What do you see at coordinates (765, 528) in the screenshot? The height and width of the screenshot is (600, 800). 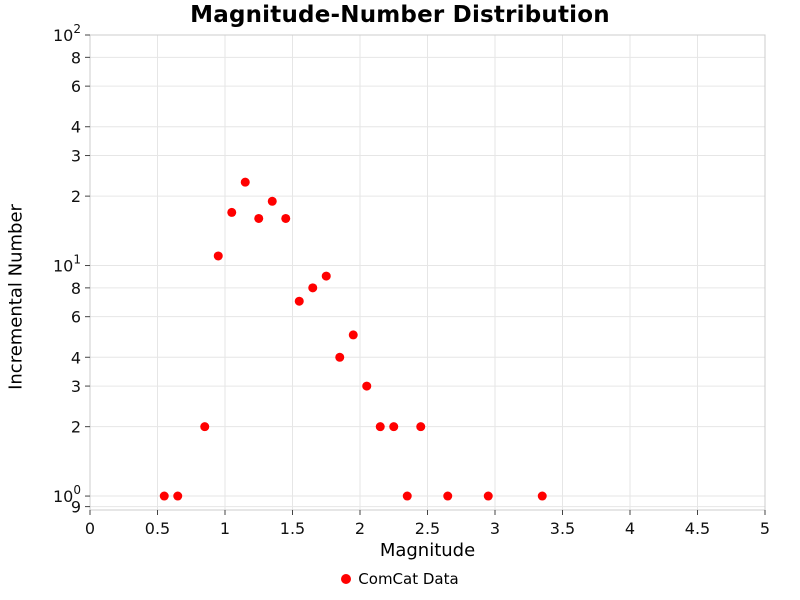 I see `x-tick-label: 5` at bounding box center [765, 528].